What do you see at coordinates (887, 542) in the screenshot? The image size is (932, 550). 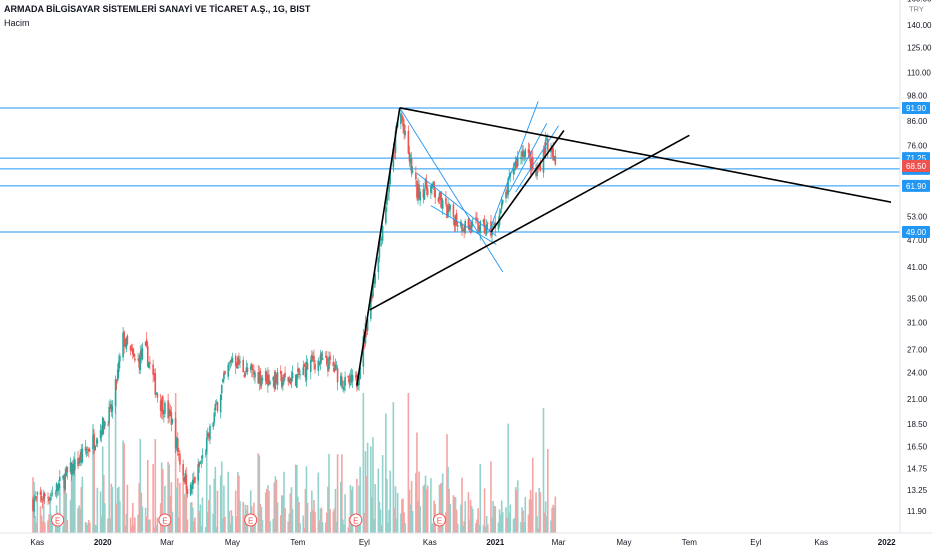 I see `x-tick-label: 2022` at bounding box center [887, 542].